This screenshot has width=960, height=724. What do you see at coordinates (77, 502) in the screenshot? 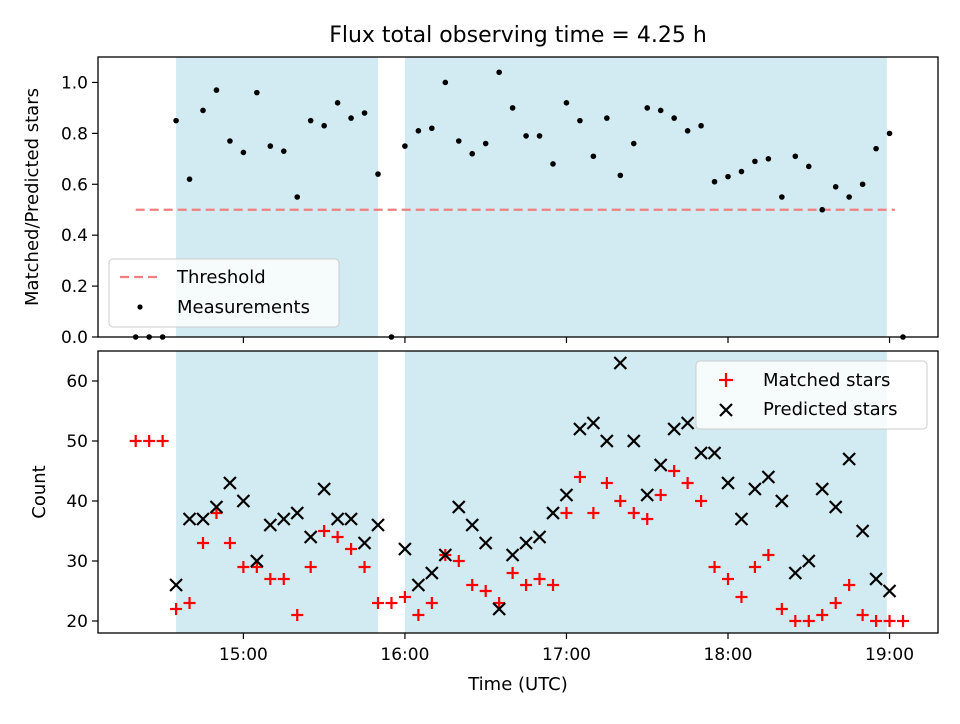
I see `y-tick-label: 40` at bounding box center [77, 502].